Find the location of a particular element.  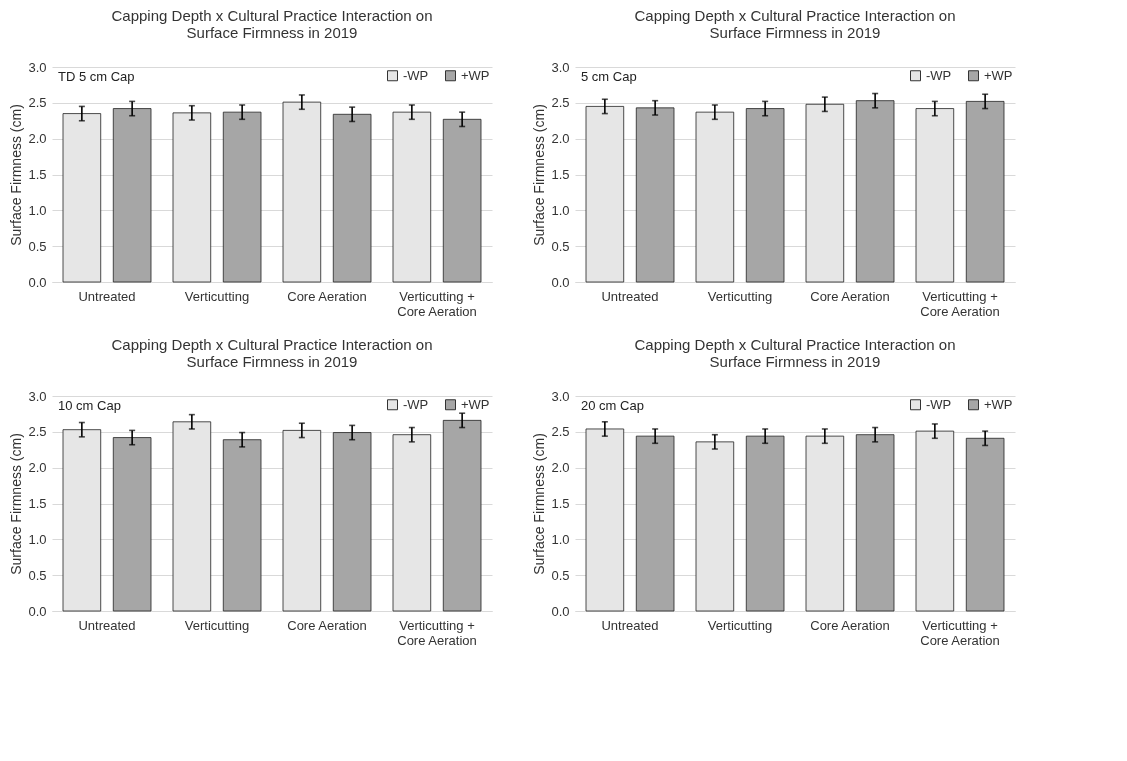

annotation: 20 cm Cap is located at coordinates (612, 405).